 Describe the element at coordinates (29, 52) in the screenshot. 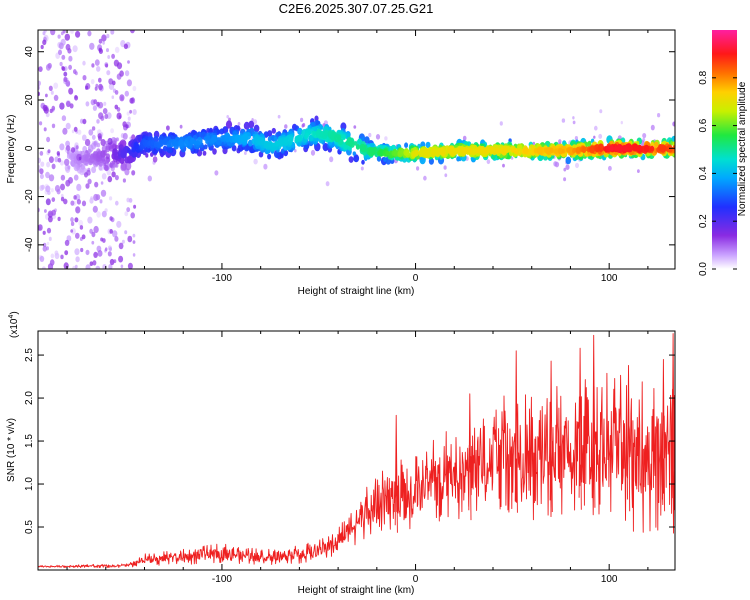

I see `spectrogram-y-tick-label: 40` at that location.